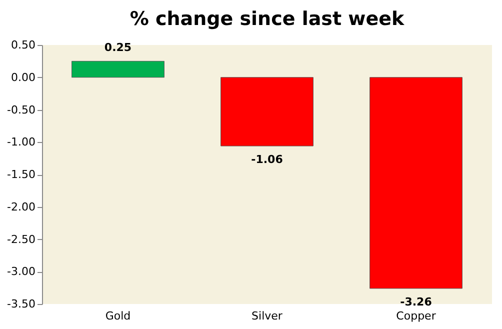  What do you see at coordinates (416, 301) in the screenshot?
I see `data-label: -3.26` at bounding box center [416, 301].